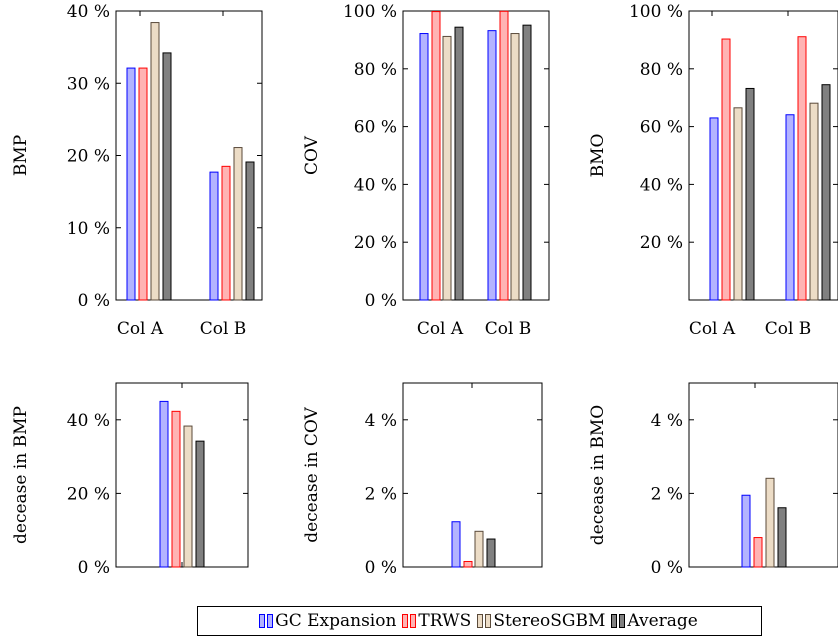  I want to click on y-tick-label-6-2: 4 %, so click(667, 421).